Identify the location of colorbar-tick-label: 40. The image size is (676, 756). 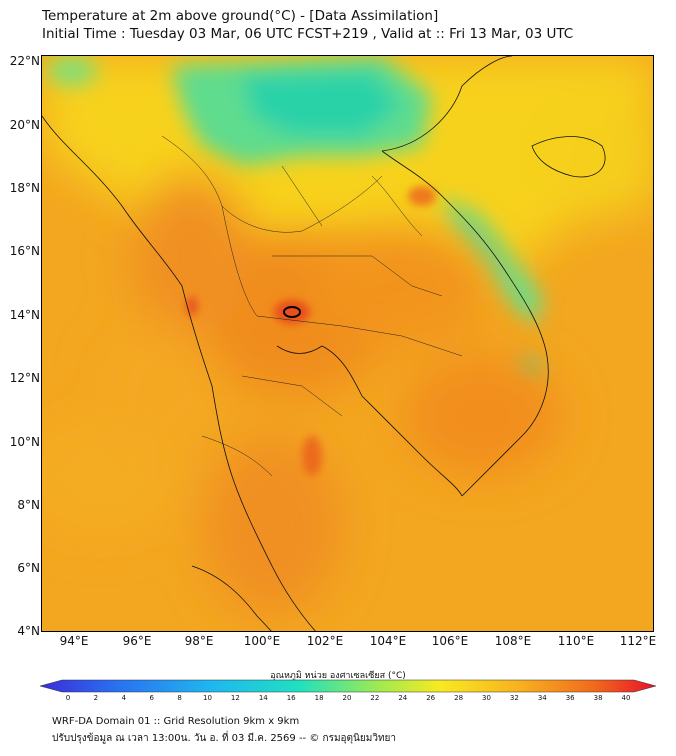
(626, 698).